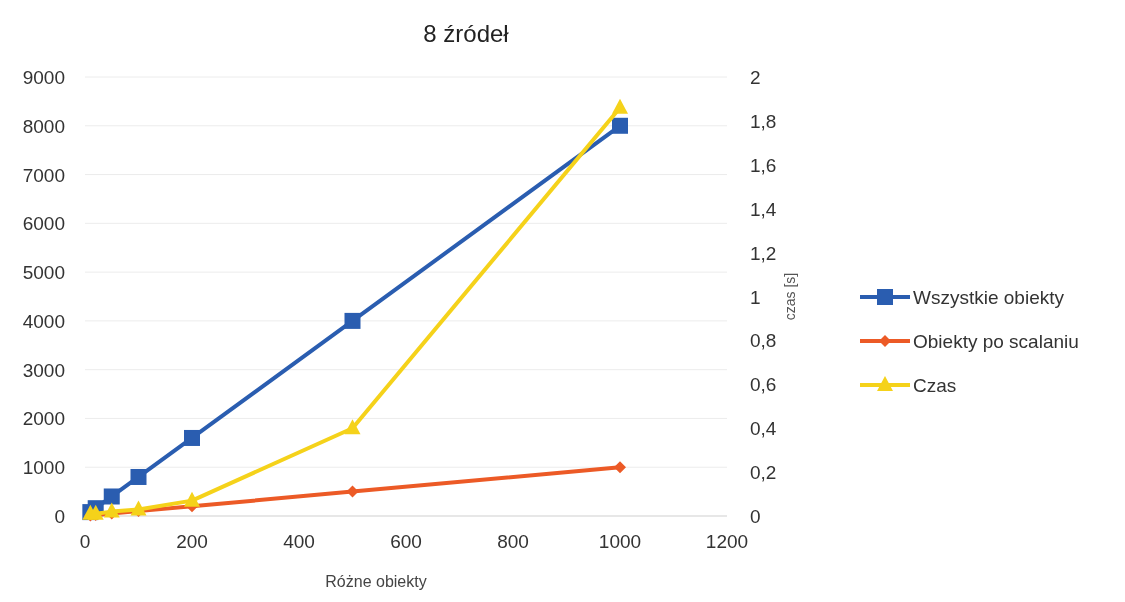 This screenshot has width=1125, height=602. Describe the element at coordinates (43, 419) in the screenshot. I see `y-tick-label: 2000` at that location.